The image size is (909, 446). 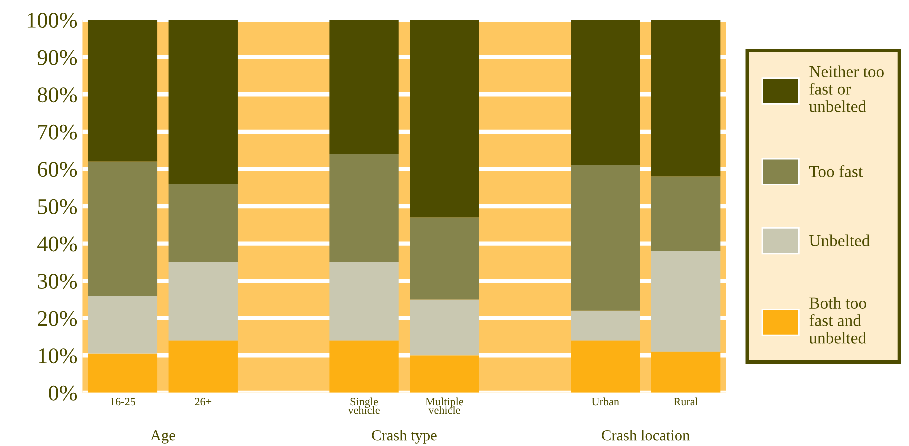 I want to click on legend-label: Both too fast and unbelted, so click(x=837, y=320).